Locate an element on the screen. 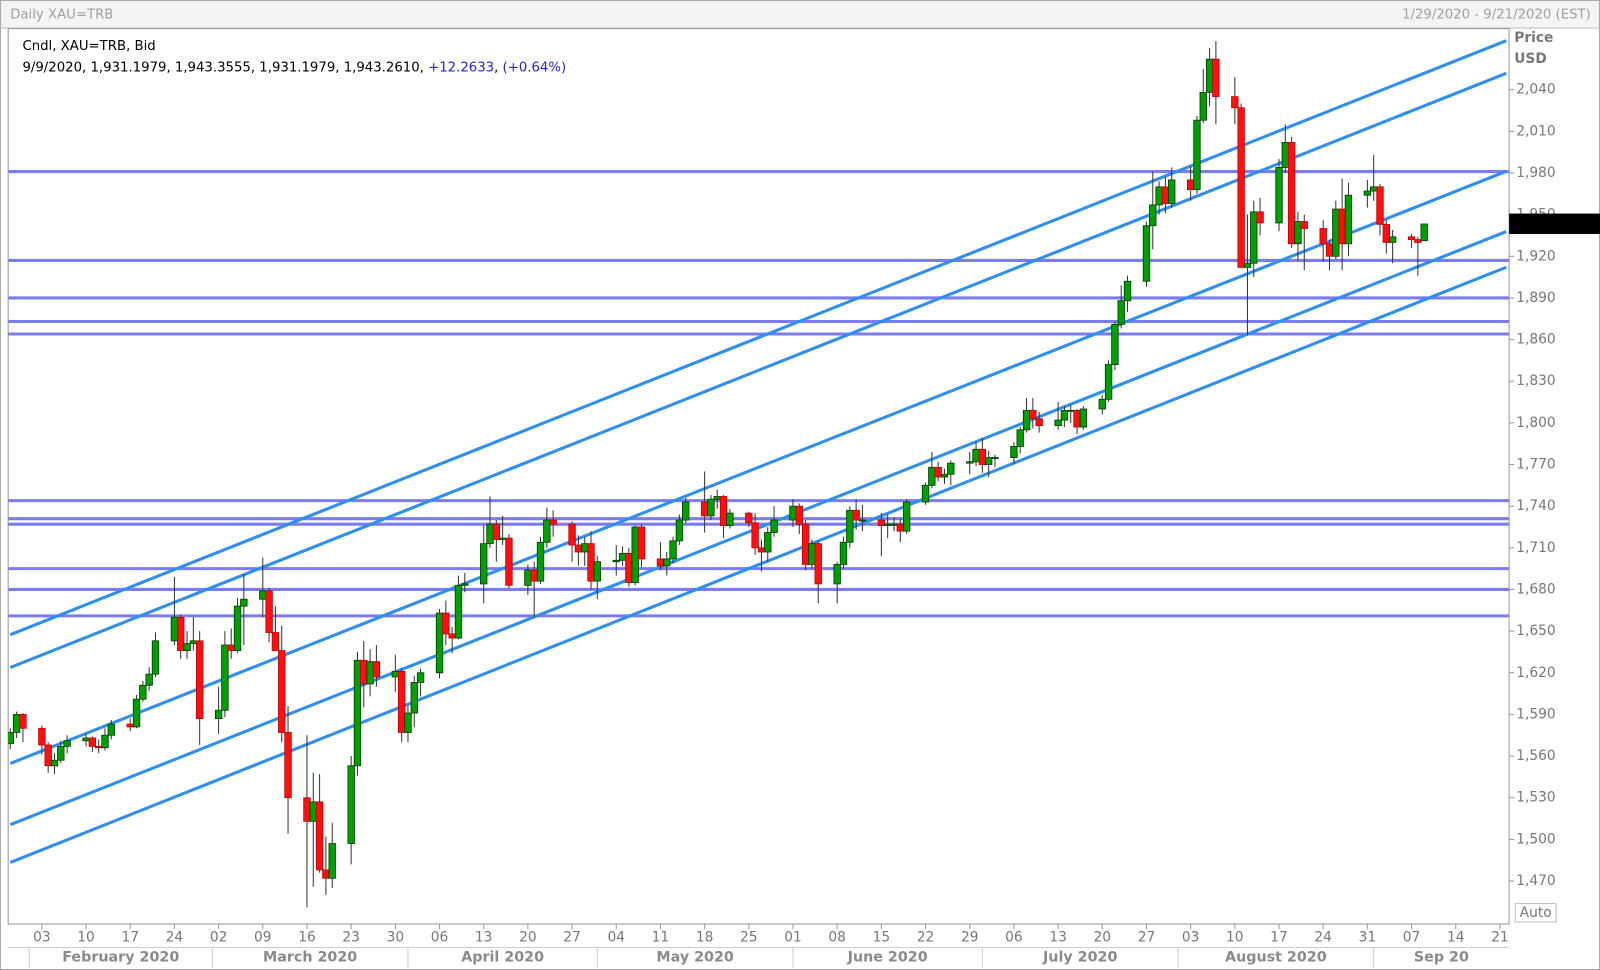  x-tick-label: 23 is located at coordinates (351, 937).